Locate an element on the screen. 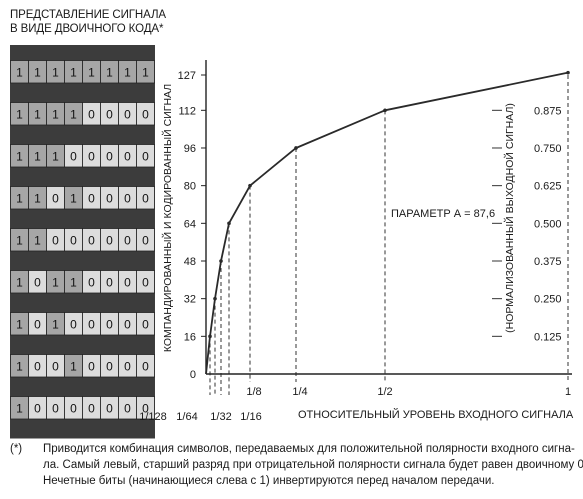  y-tick-label: 0 is located at coordinates (193, 375).